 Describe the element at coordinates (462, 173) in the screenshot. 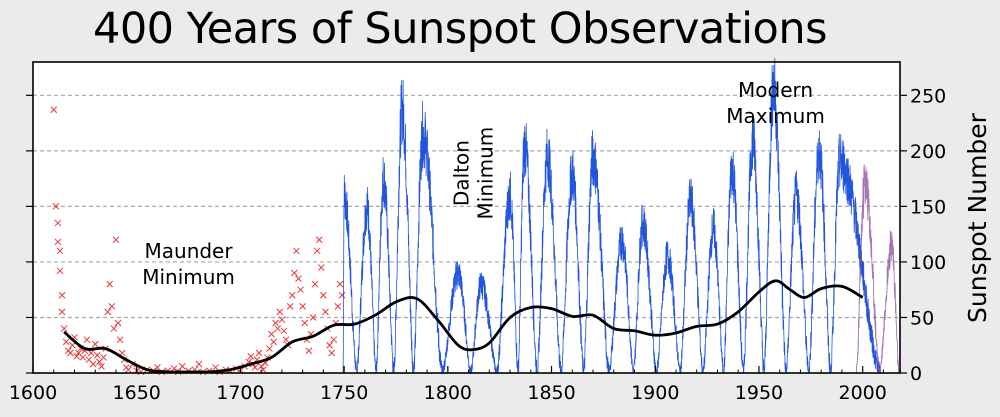

I see `annotation-line: Dalton` at that location.